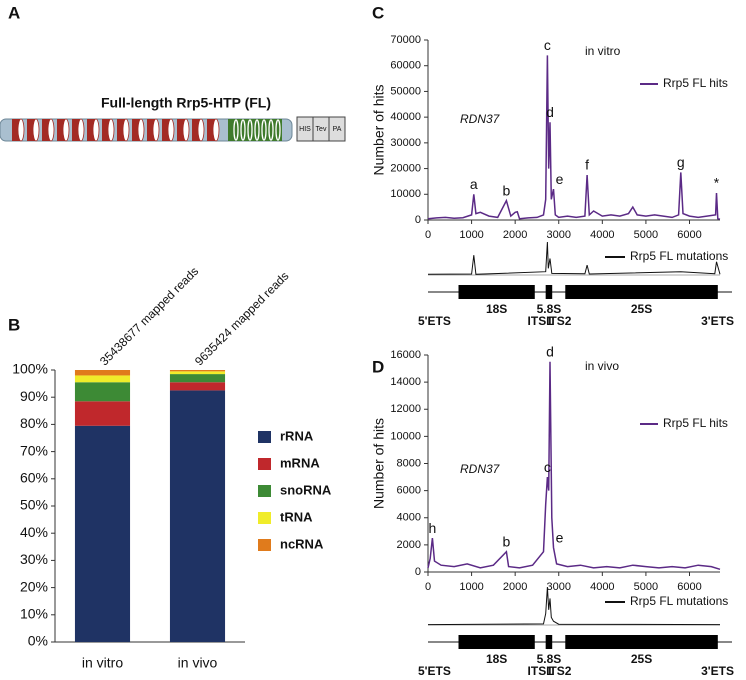 The image size is (746, 680). Describe the element at coordinates (409, 491) in the screenshot. I see `y-tick-label: 6000` at that location.